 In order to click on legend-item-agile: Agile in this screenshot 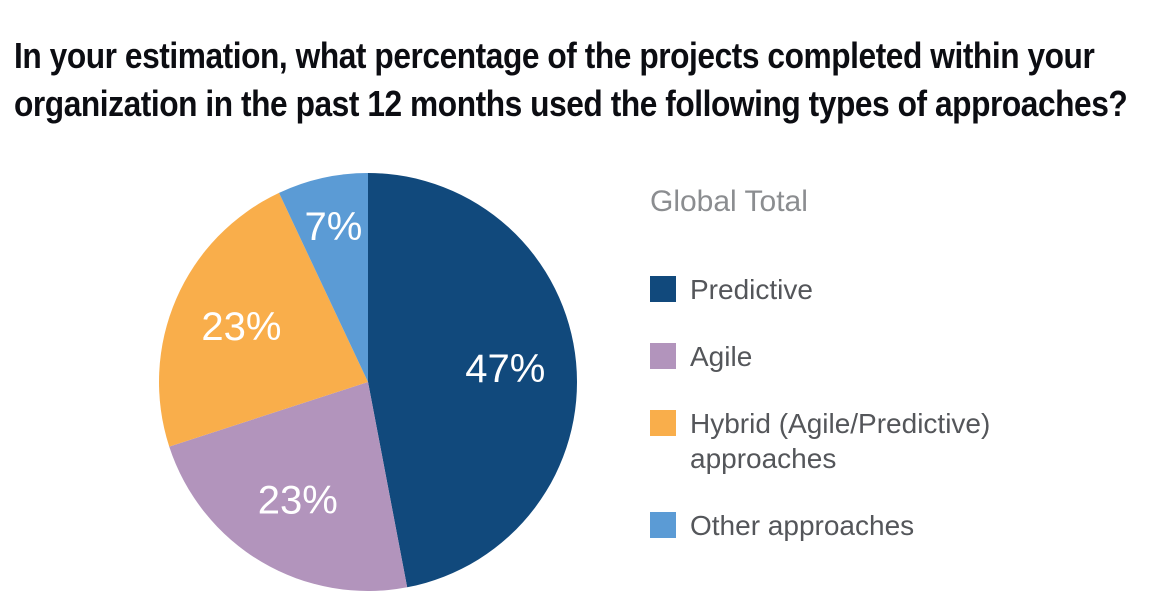, I will do `click(890, 356)`.